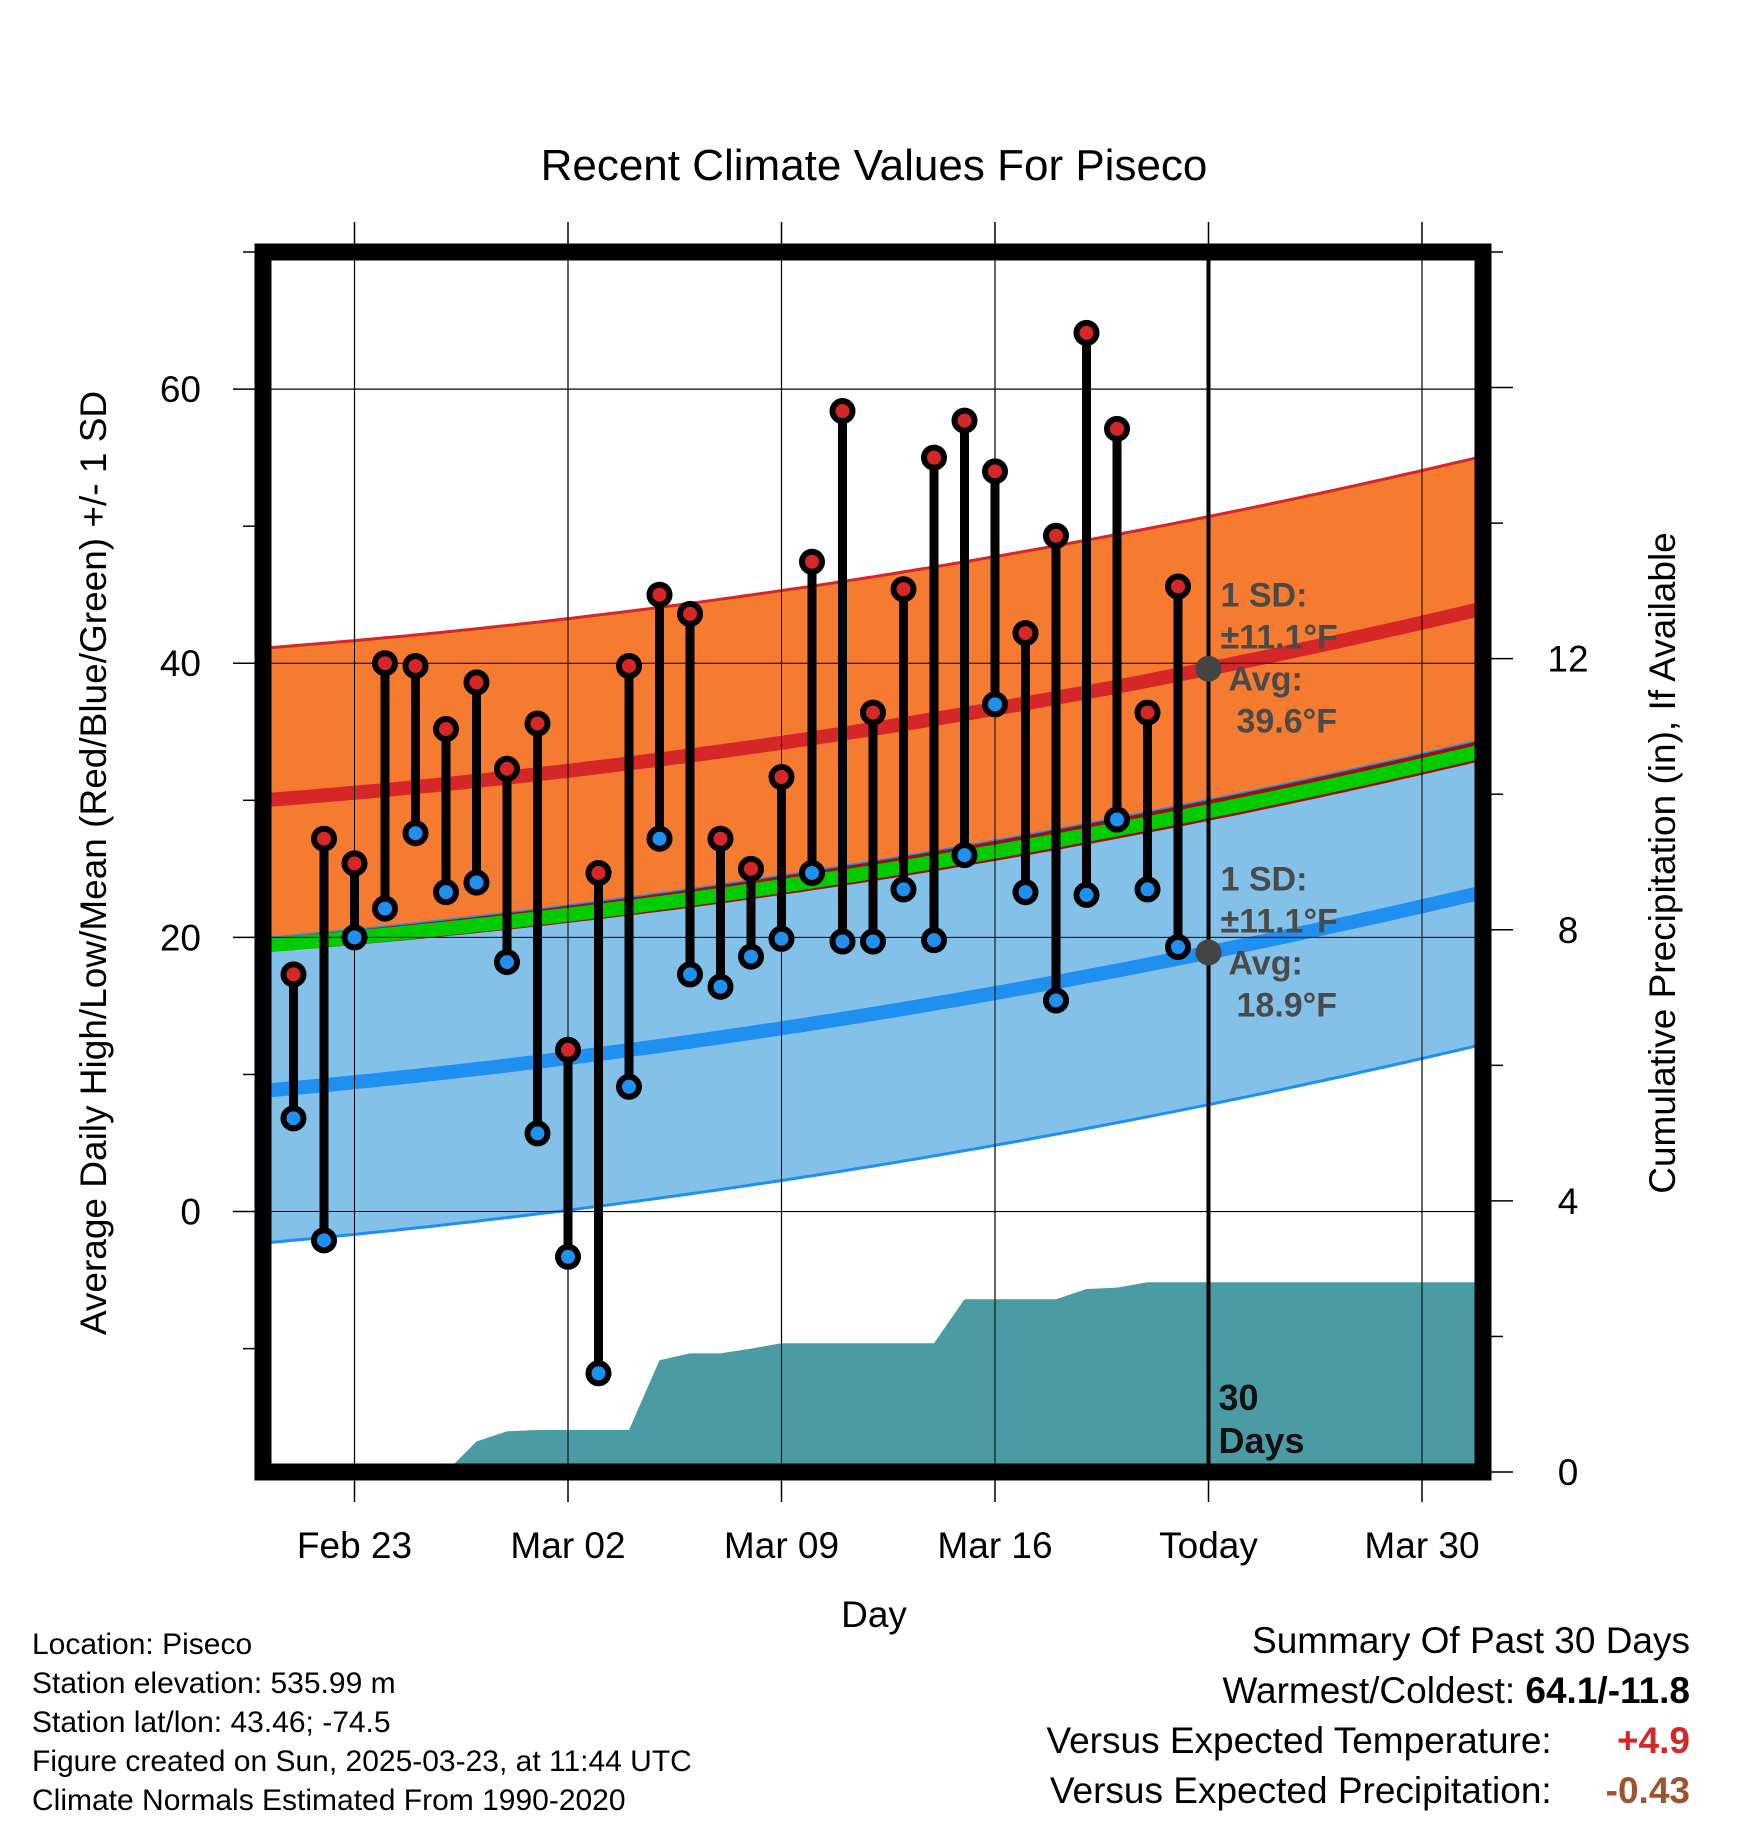 The image size is (1748, 1828). I want to click on low-avg-label: Avg:, so click(1266, 963).